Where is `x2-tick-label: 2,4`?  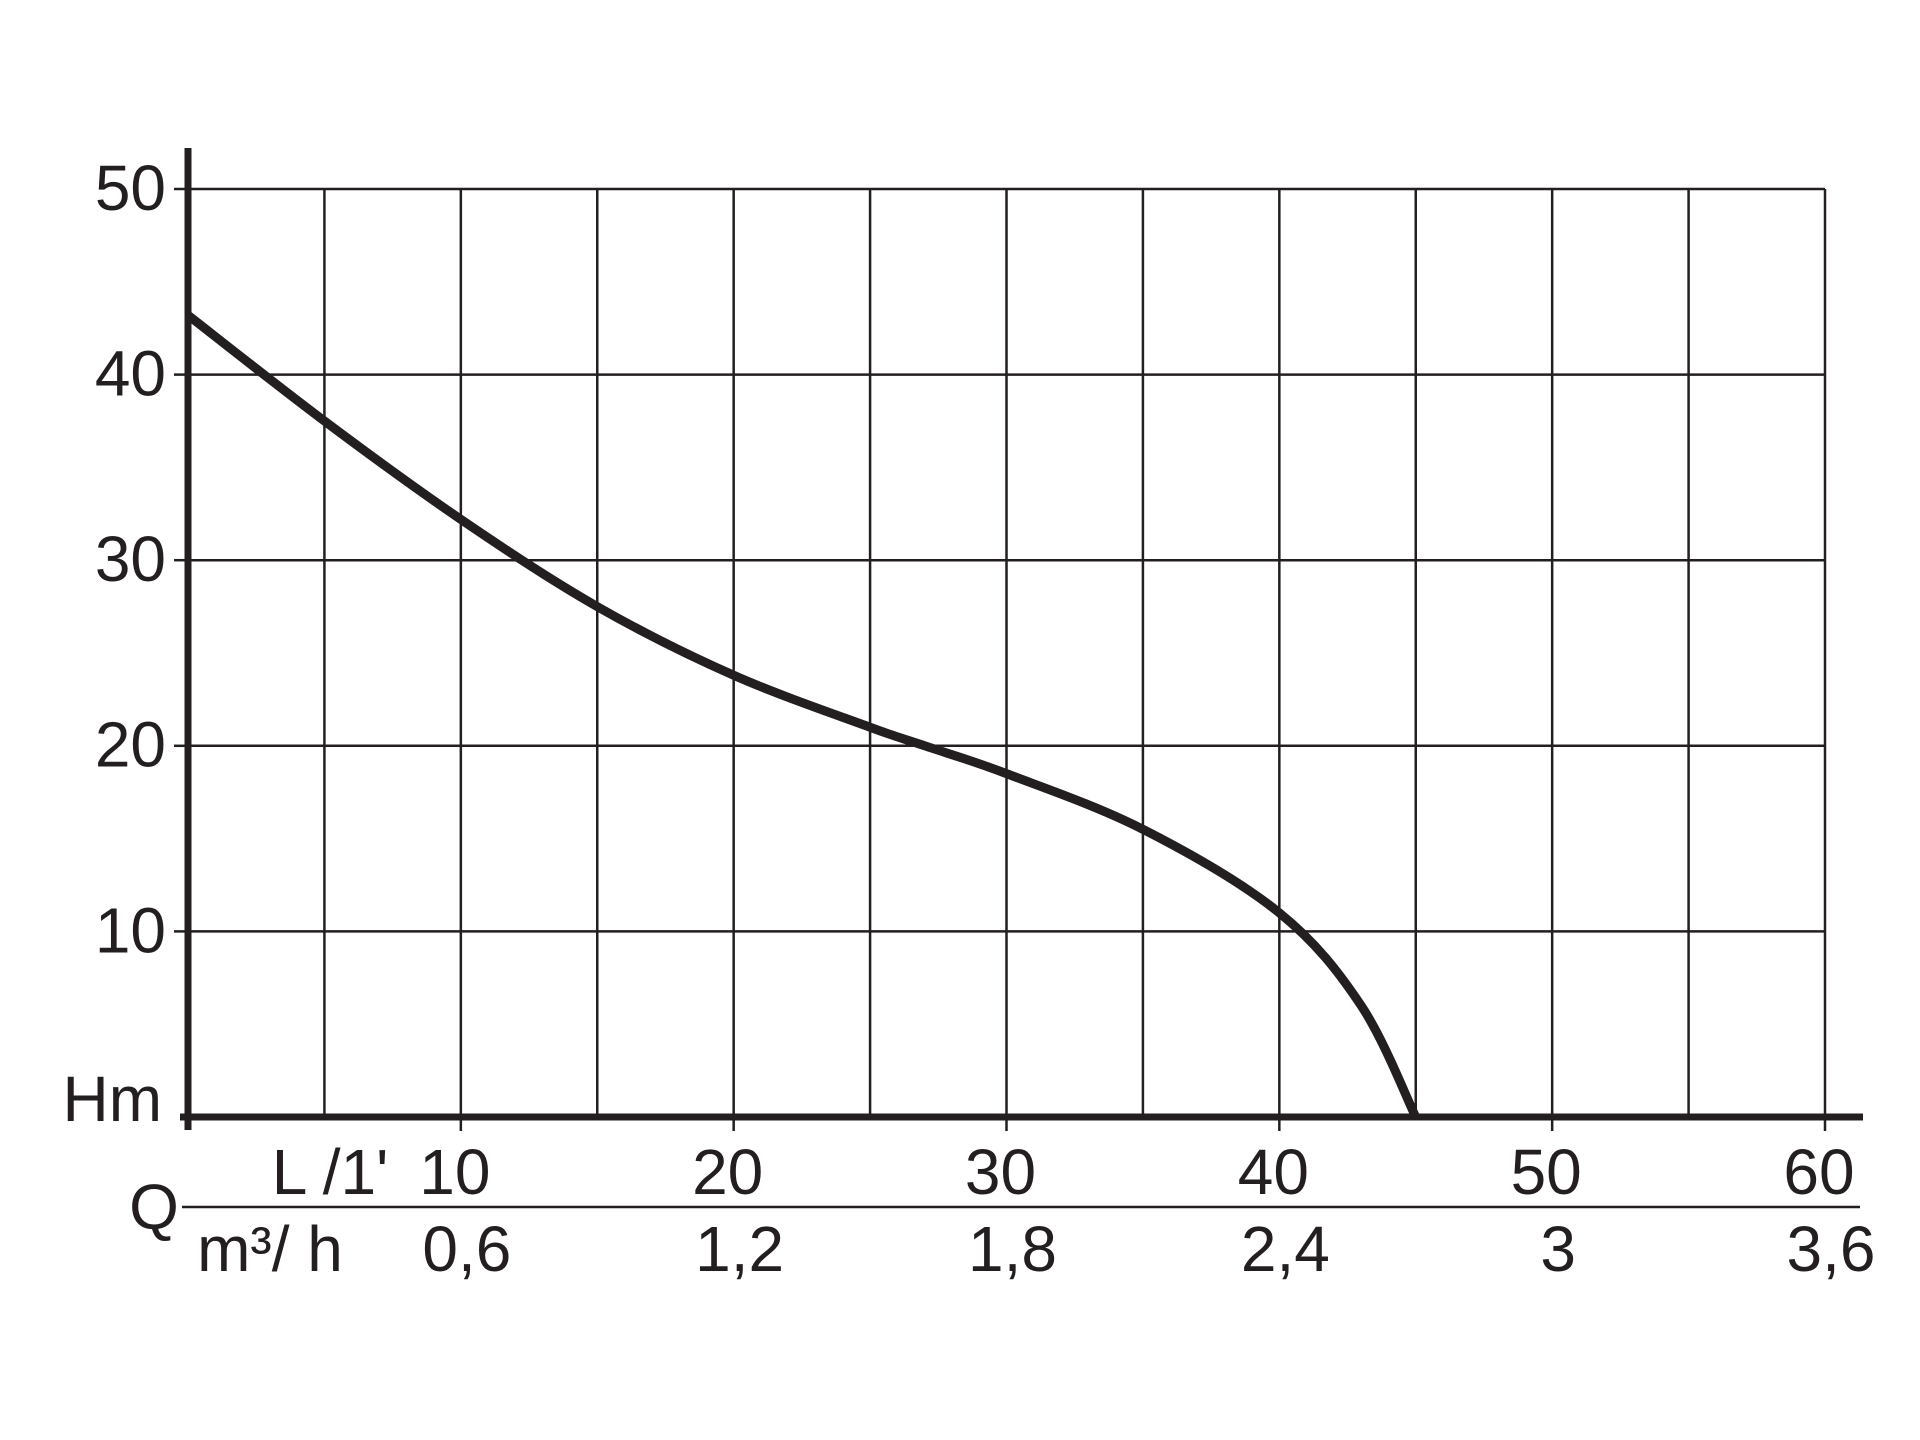 x2-tick-label: 2,4 is located at coordinates (1285, 1249).